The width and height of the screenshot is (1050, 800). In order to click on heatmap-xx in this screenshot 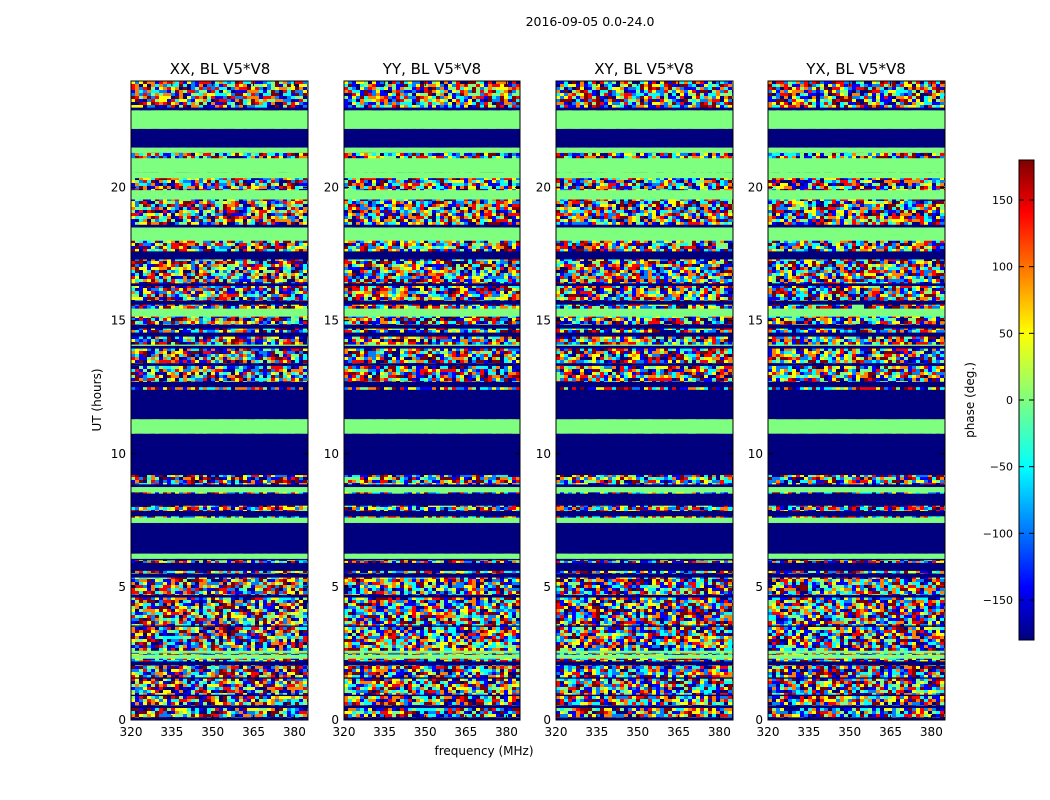, I will do `click(219, 400)`.